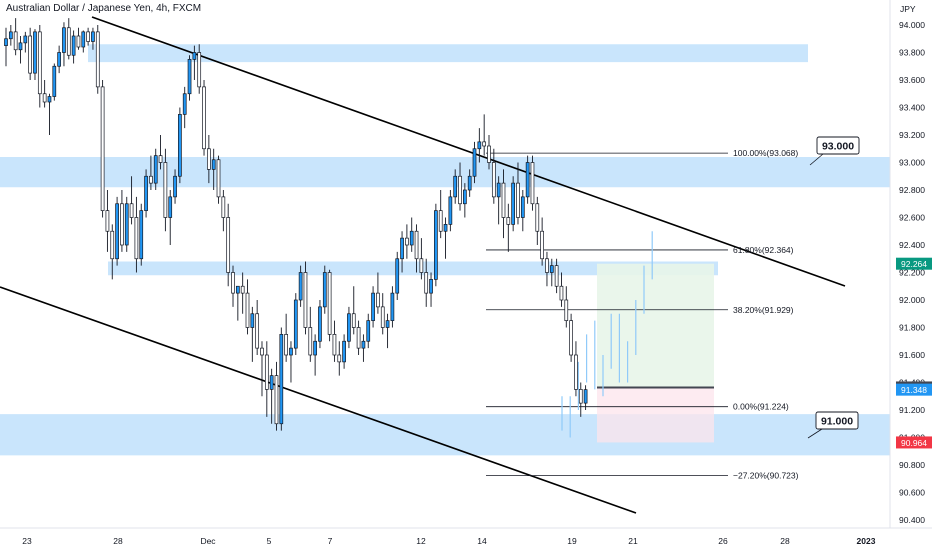 Image resolution: width=932 pixels, height=555 pixels. I want to click on time-axis: 23 28 Dec 5 7 12 14 19 21 26 28 2023, so click(466, 538).